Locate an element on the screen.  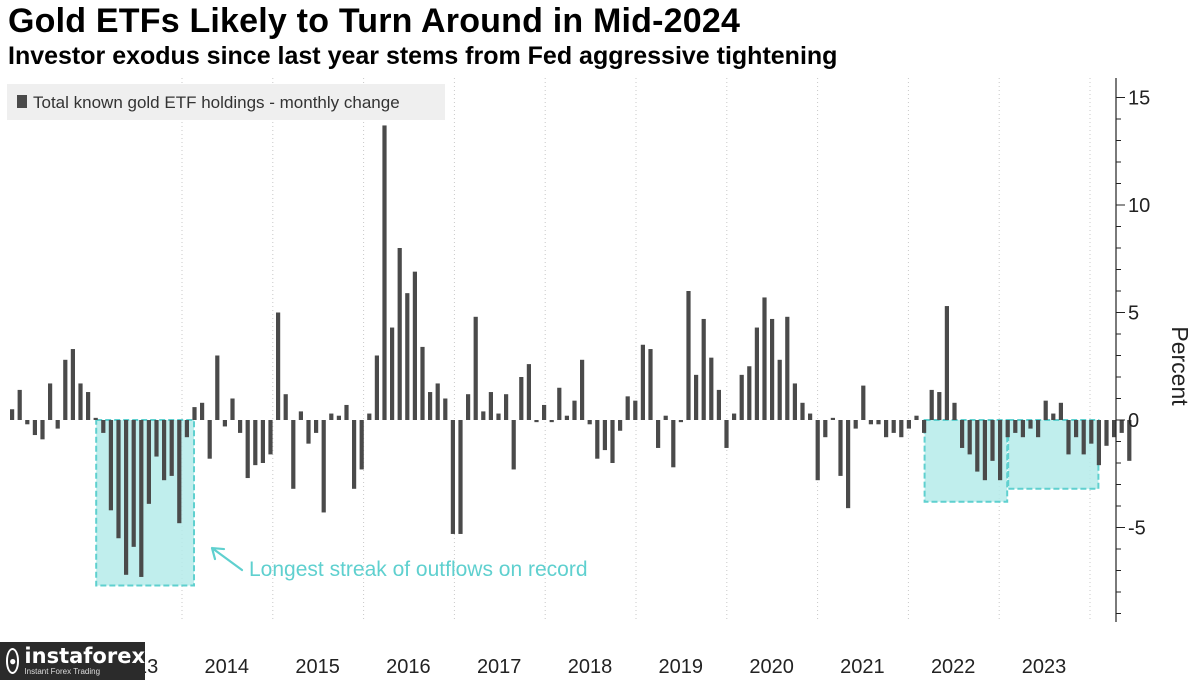
watermark-name: instaforex is located at coordinates (84, 656).